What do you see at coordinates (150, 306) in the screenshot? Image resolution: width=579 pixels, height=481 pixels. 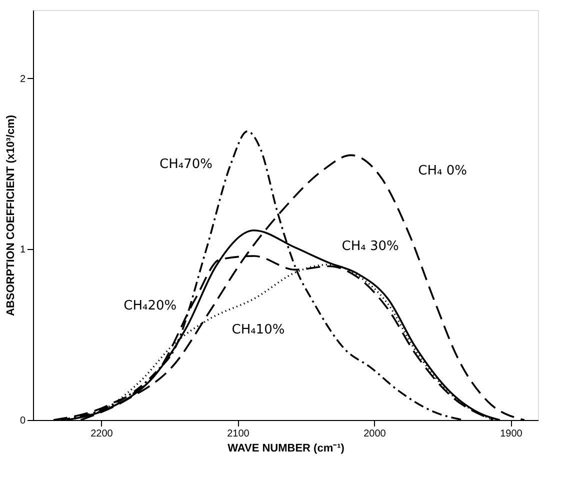 I see `series-label: CH₄20%` at bounding box center [150, 306].